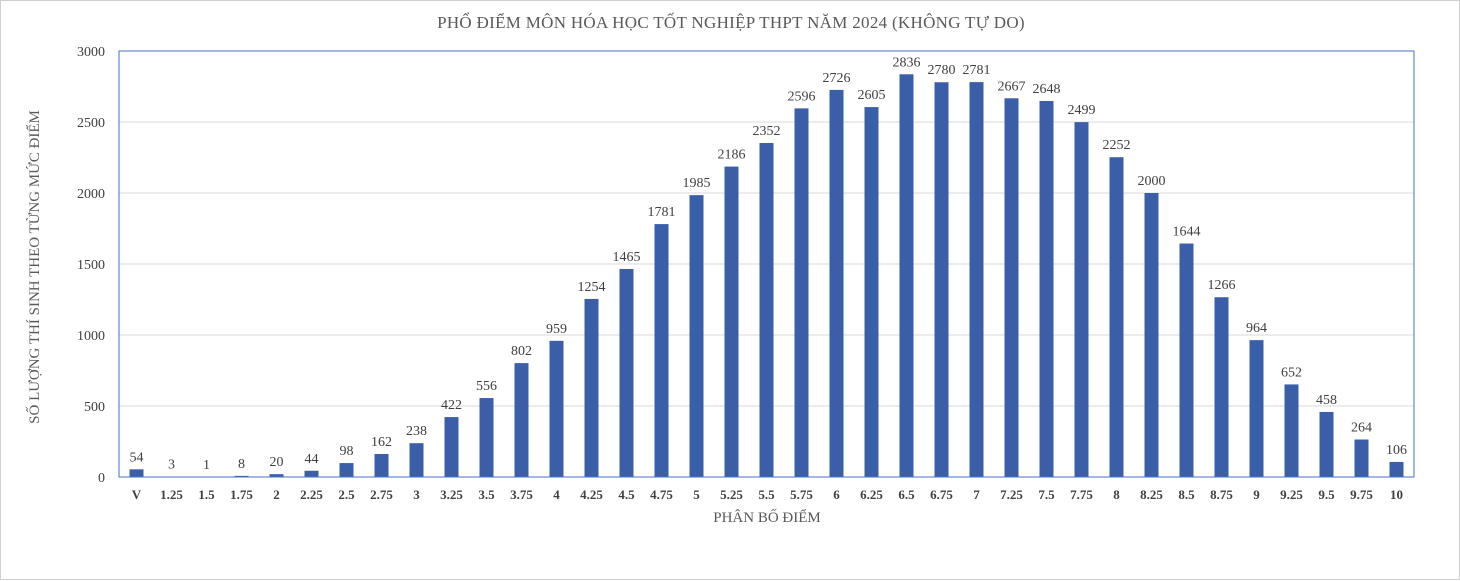 This screenshot has width=1460, height=581. What do you see at coordinates (1326, 400) in the screenshot?
I see `data-label: 458` at bounding box center [1326, 400].